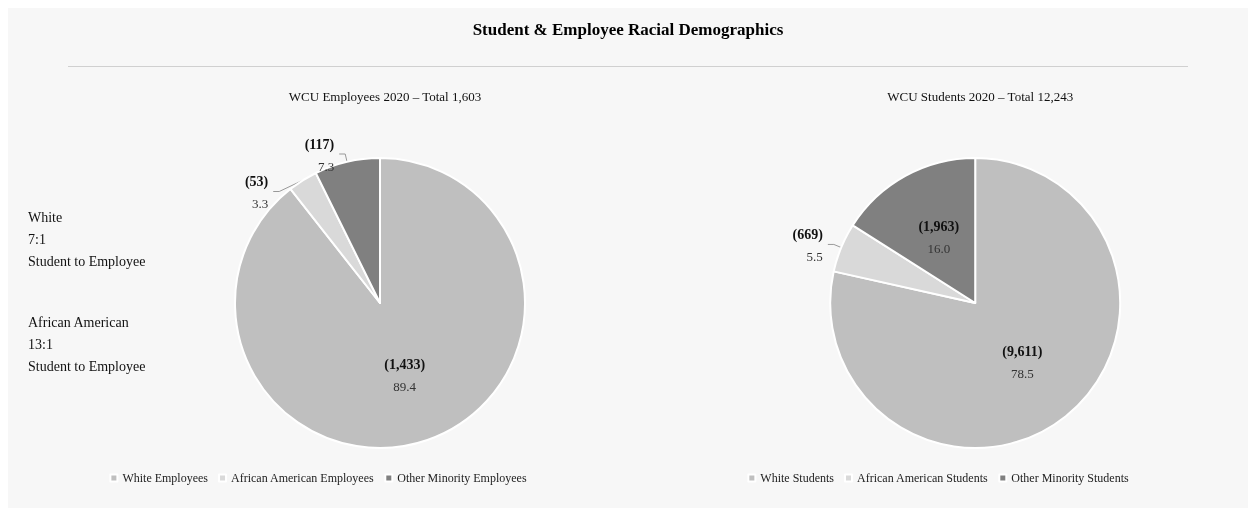 Image resolution: width=1256 pixels, height=516 pixels. What do you see at coordinates (980, 96) in the screenshot?
I see `chart-subtitle: WCU Students 2020 – Total 12,243` at bounding box center [980, 96].